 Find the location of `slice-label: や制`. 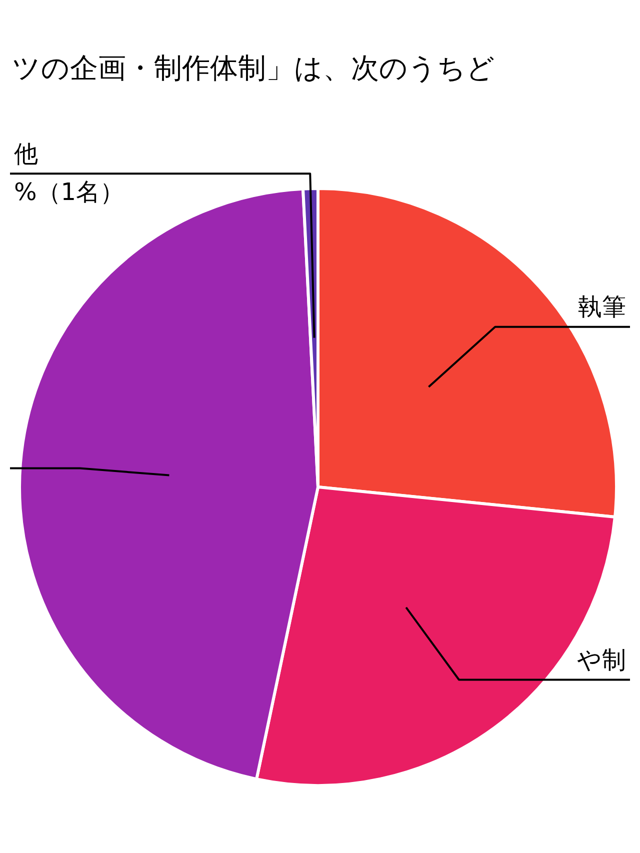

slice-label: や制 is located at coordinates (601, 660).